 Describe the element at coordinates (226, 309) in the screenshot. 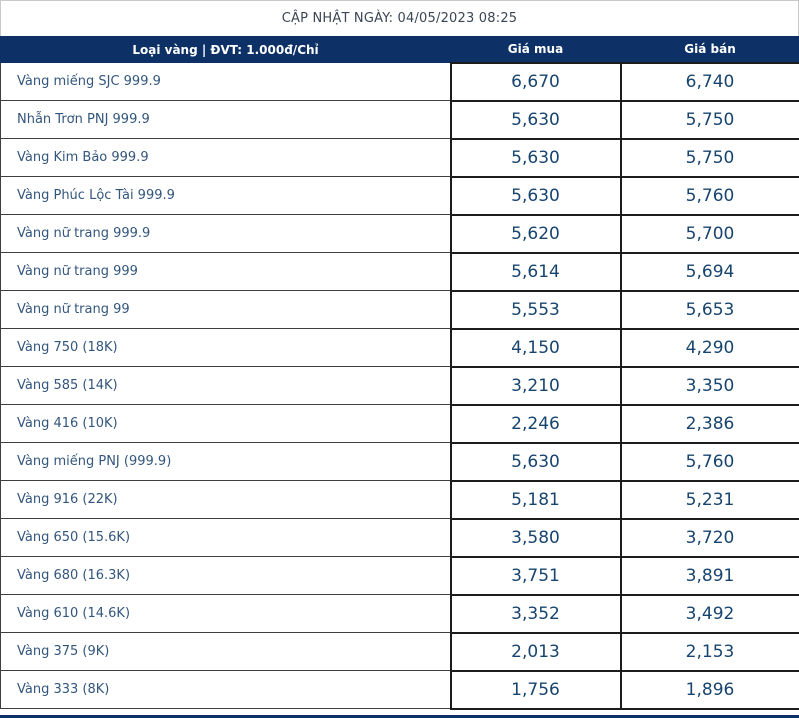

I see `gold-type-label: Vàng nữ trang 99` at that location.